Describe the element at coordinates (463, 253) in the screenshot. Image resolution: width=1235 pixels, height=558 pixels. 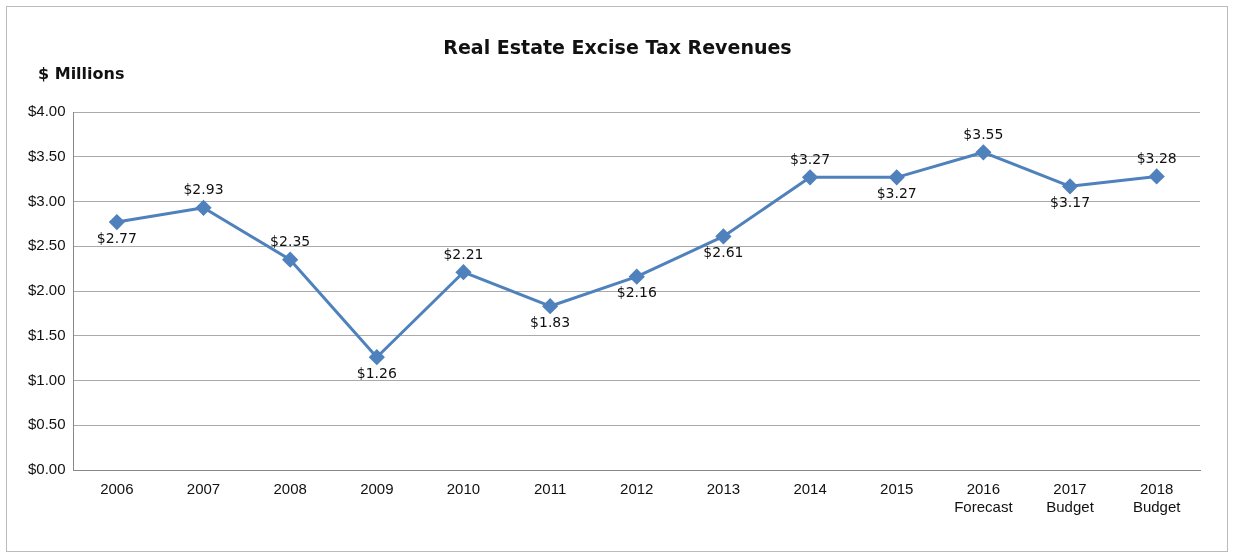
I see `data-label: $2.21` at that location.